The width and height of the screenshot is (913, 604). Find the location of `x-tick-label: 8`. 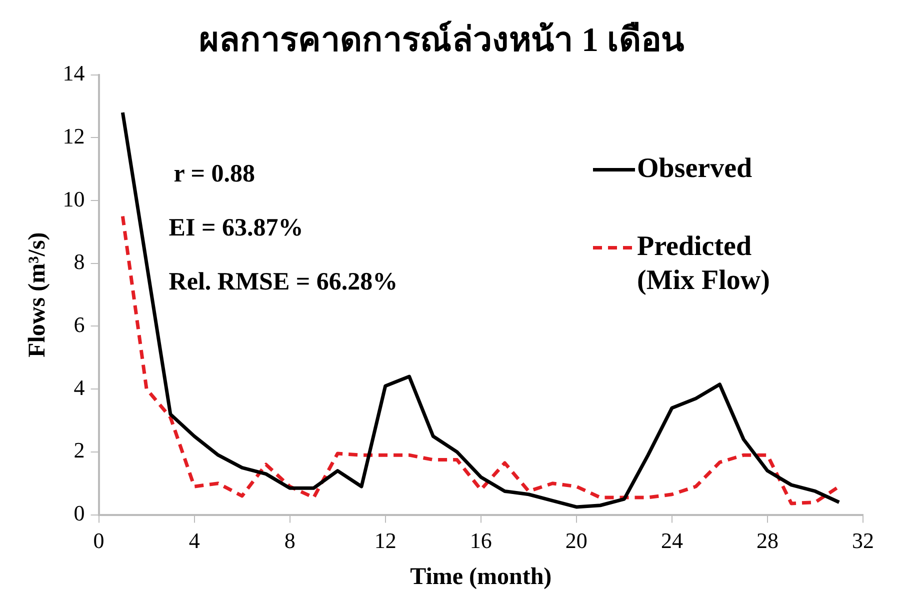

x-tick-label: 8 is located at coordinates (290, 540).